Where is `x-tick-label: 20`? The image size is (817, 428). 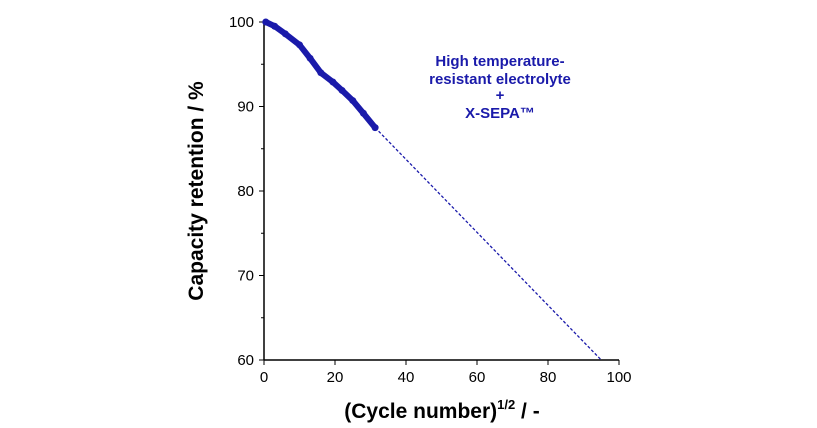 x-tick-label: 20 is located at coordinates (335, 377).